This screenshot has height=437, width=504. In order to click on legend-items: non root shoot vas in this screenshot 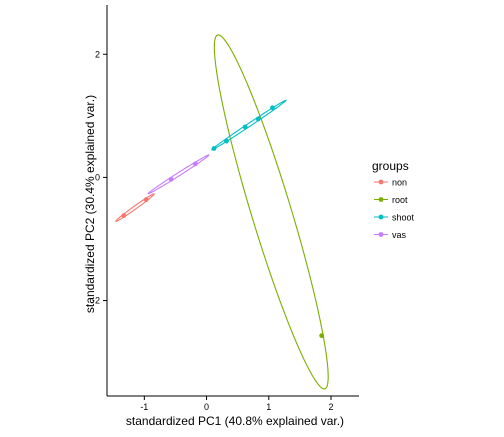, I will do `click(394, 209)`.